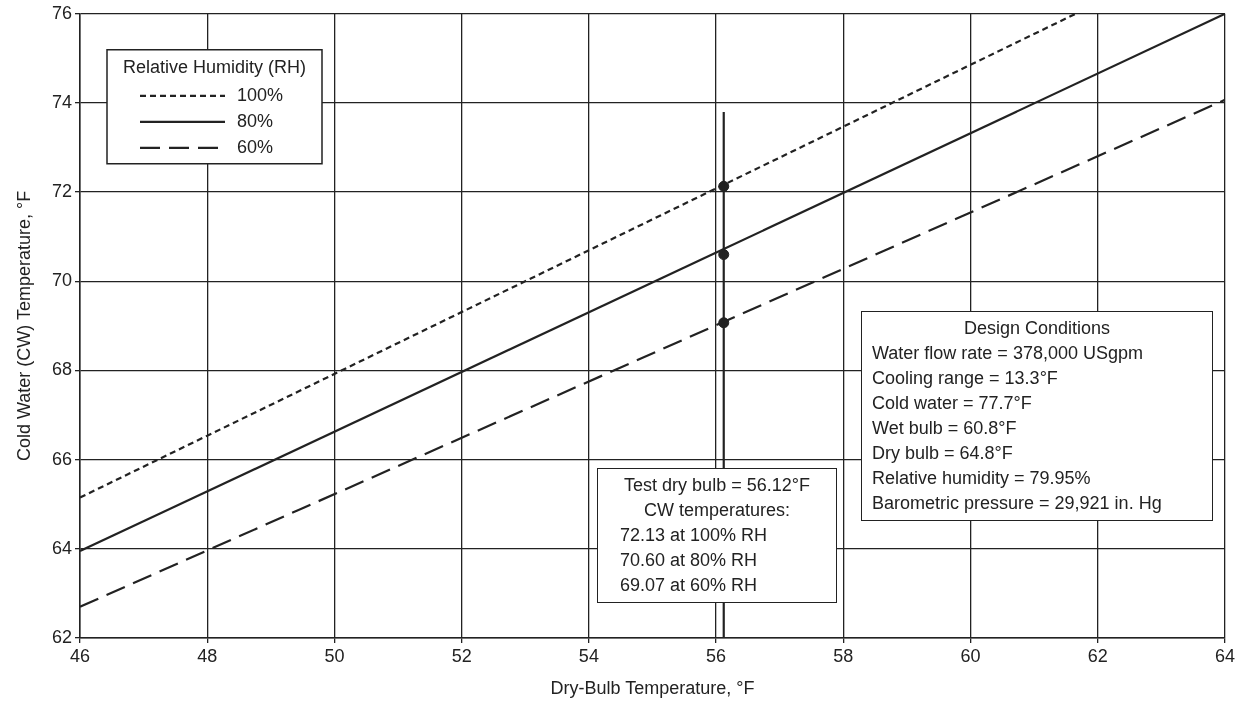 The height and width of the screenshot is (704, 1238). Describe the element at coordinates (1097, 655) in the screenshot. I see `x-tick-label: 62` at that location.